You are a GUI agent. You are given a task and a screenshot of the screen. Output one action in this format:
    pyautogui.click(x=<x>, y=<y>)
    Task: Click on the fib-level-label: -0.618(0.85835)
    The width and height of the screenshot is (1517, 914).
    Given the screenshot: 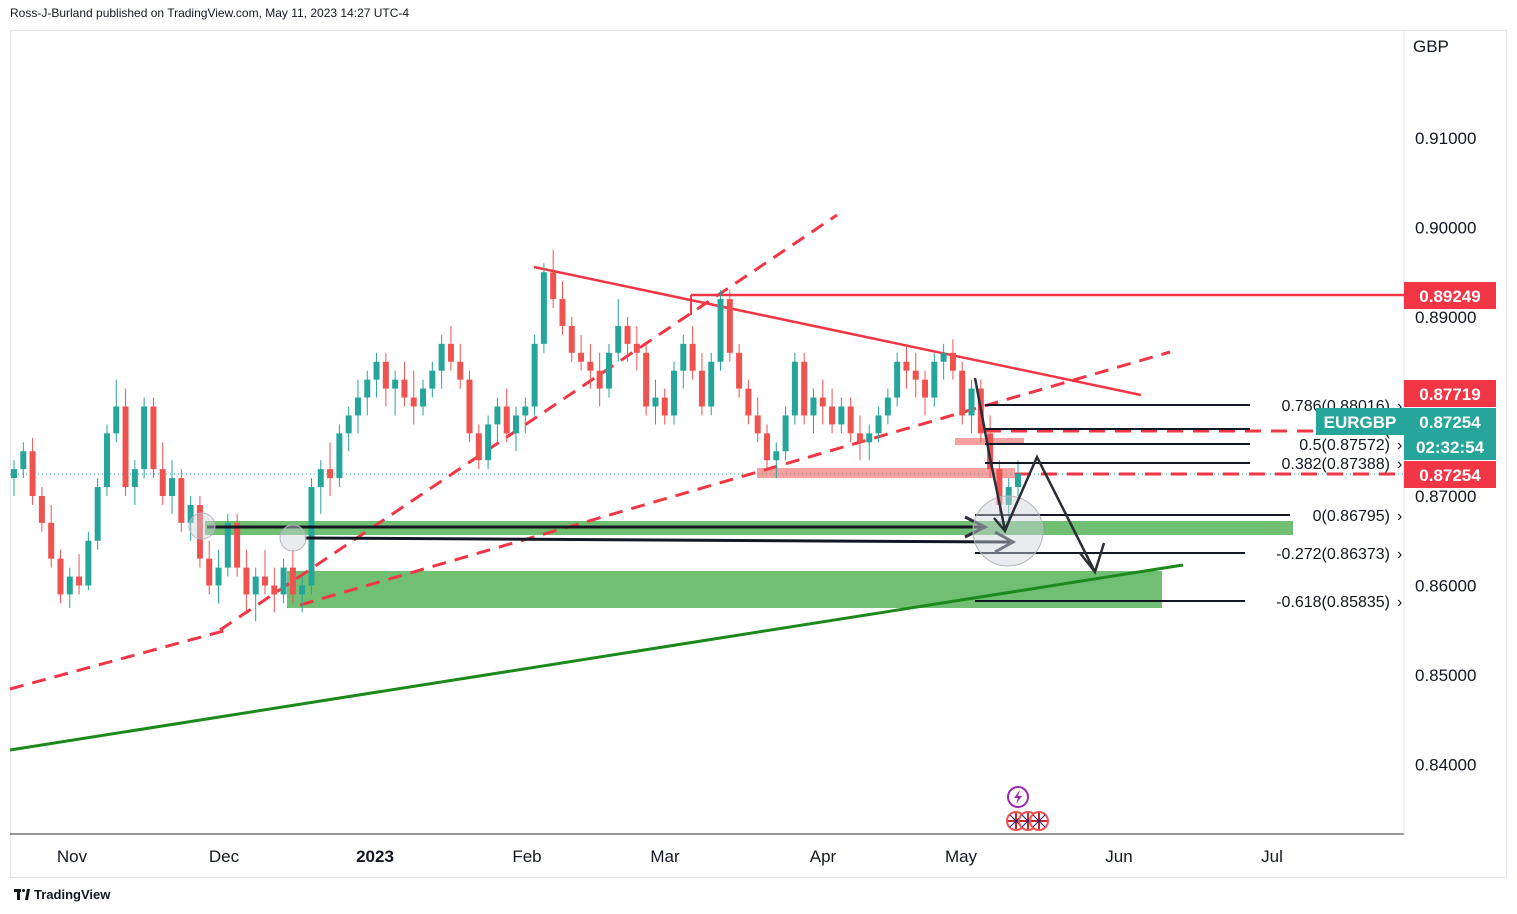 What is the action you would take?
    pyautogui.click(x=1333, y=602)
    